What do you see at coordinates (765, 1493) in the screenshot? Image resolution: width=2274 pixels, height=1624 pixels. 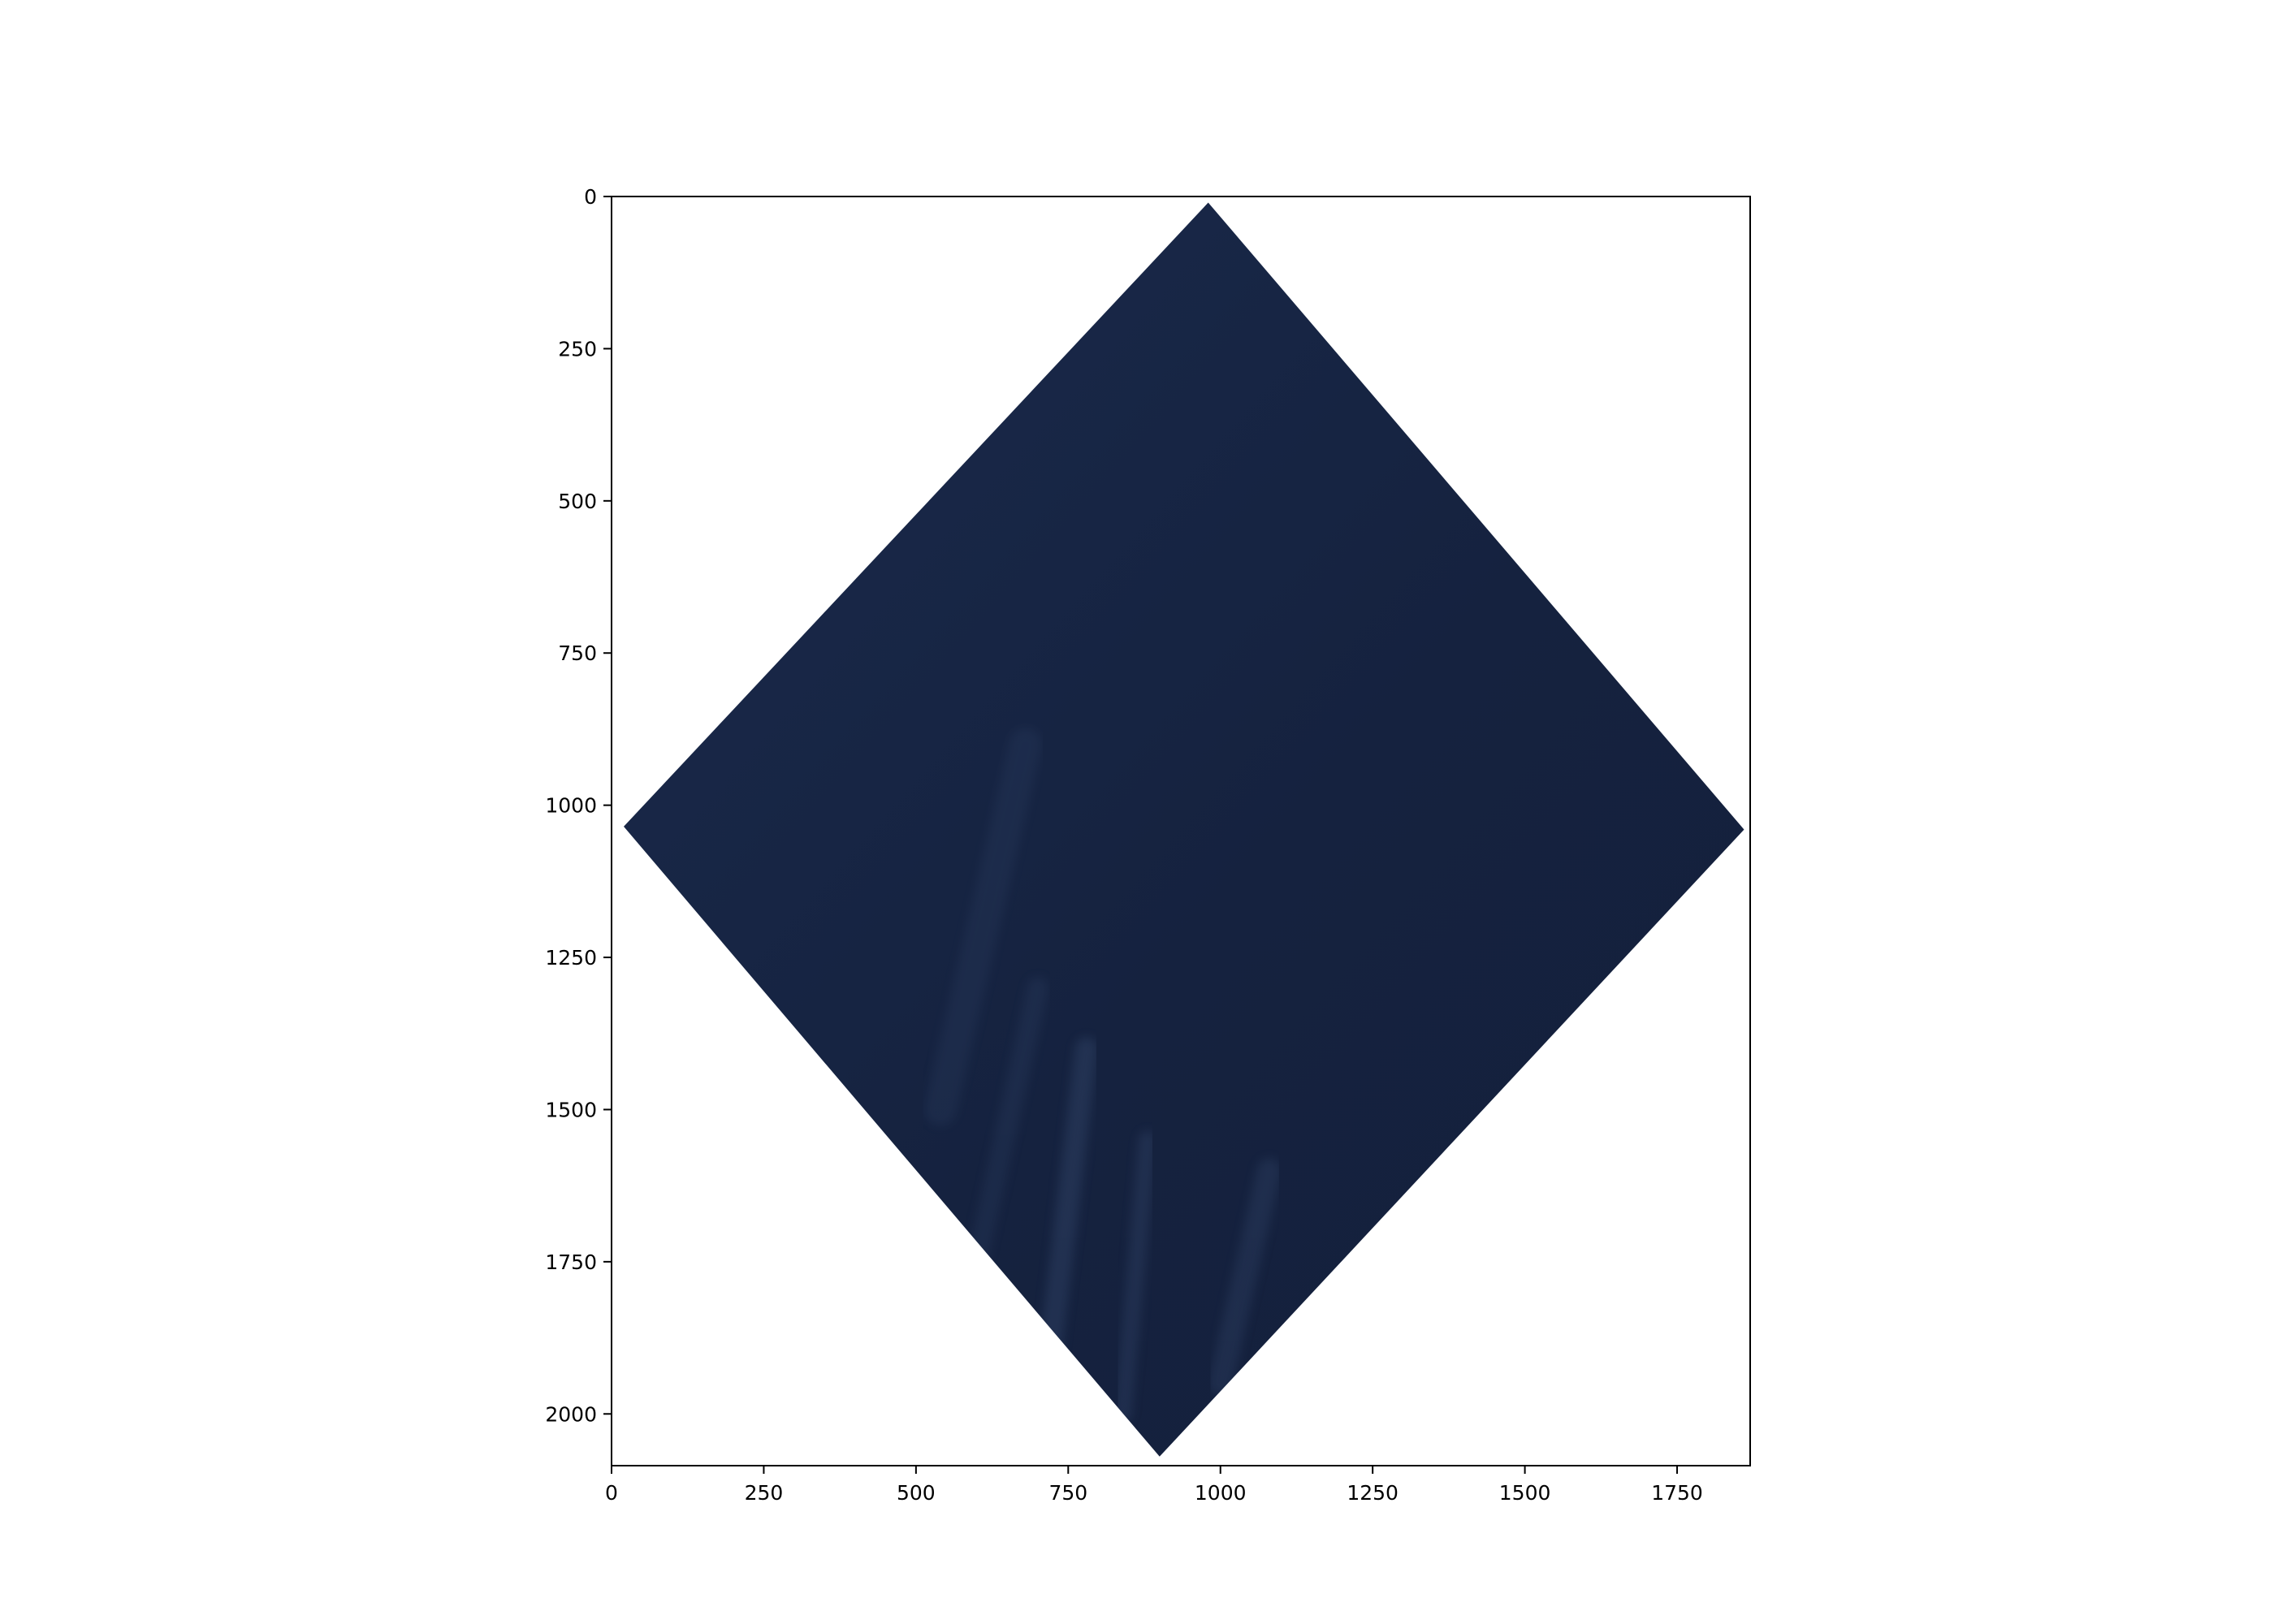 I see `x-tick-label: 250` at bounding box center [765, 1493].